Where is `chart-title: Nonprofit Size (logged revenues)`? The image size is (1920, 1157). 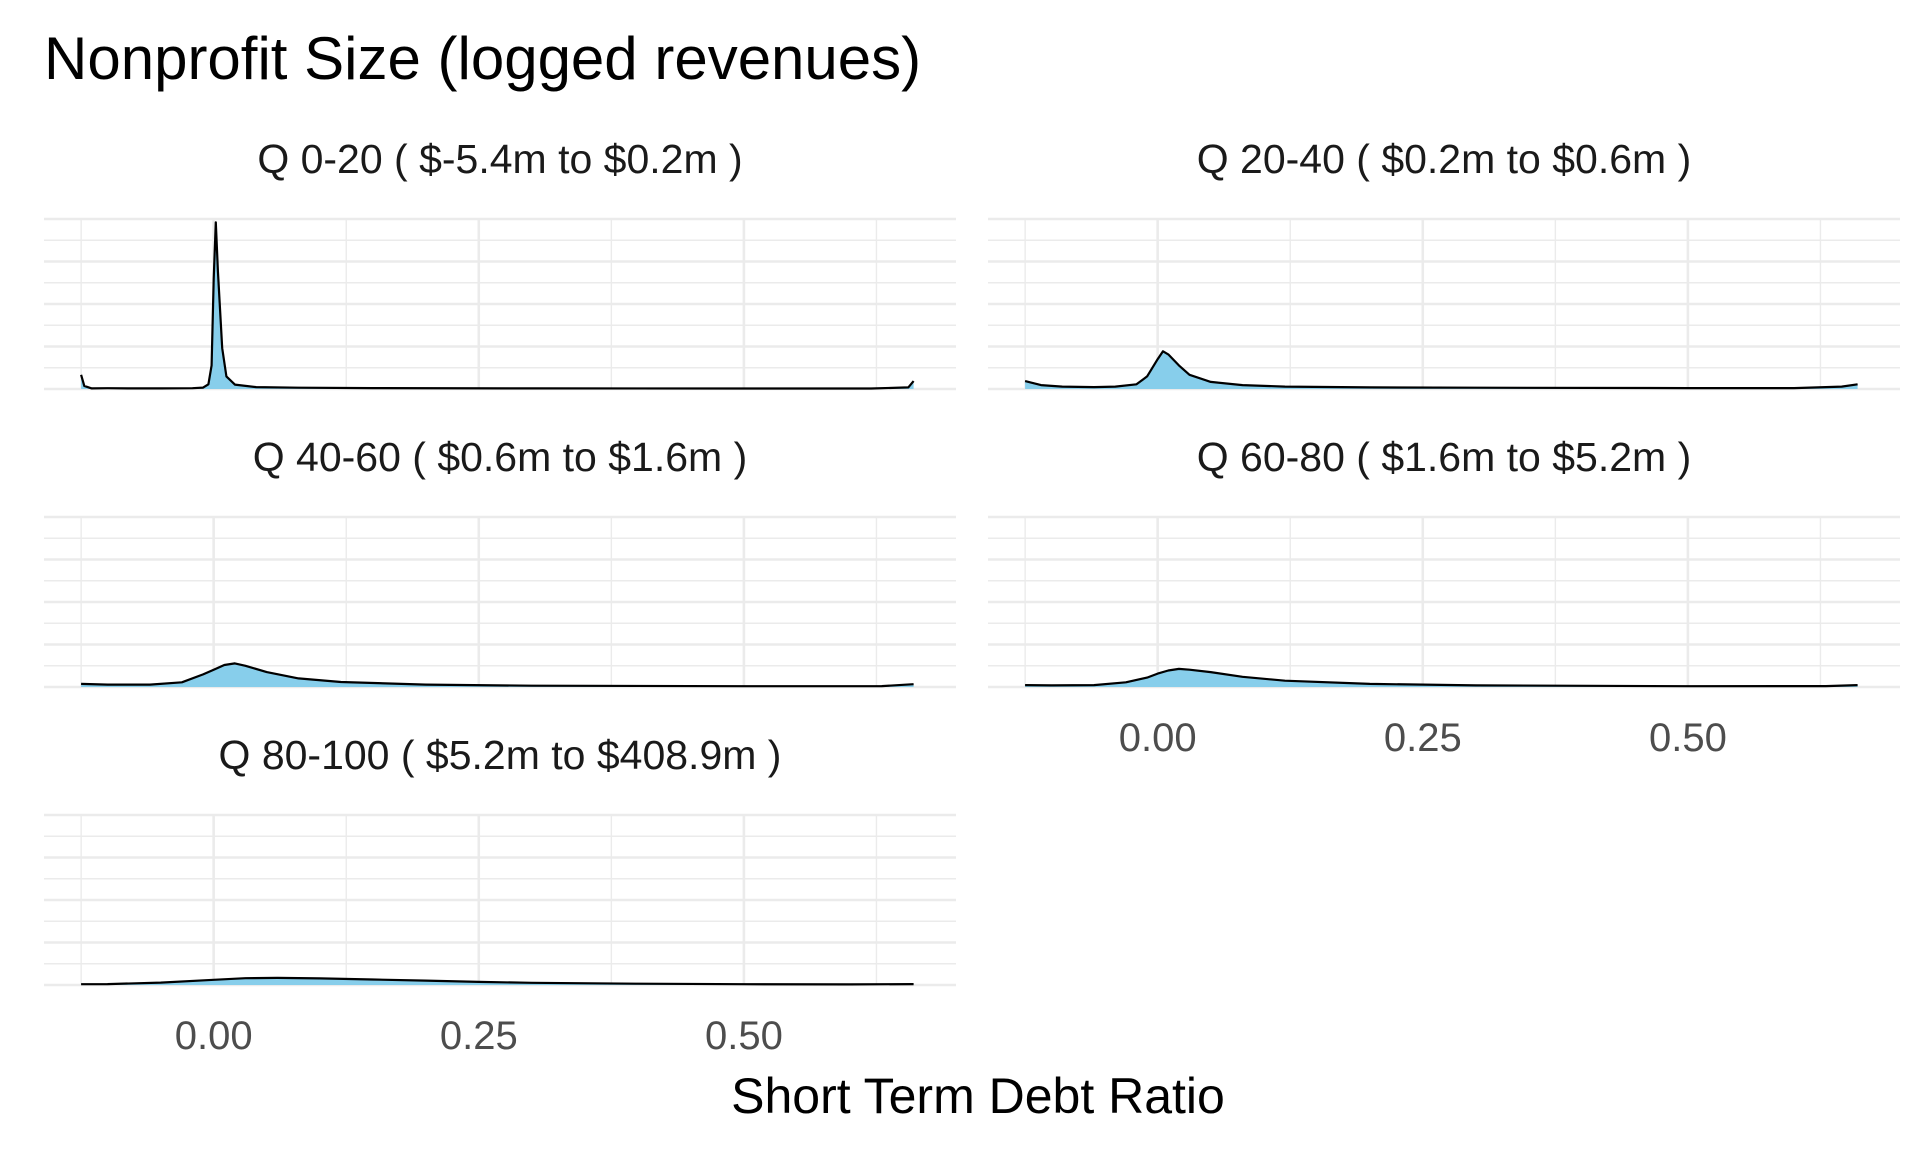 chart-title: Nonprofit Size (logged revenues) is located at coordinates (482, 58).